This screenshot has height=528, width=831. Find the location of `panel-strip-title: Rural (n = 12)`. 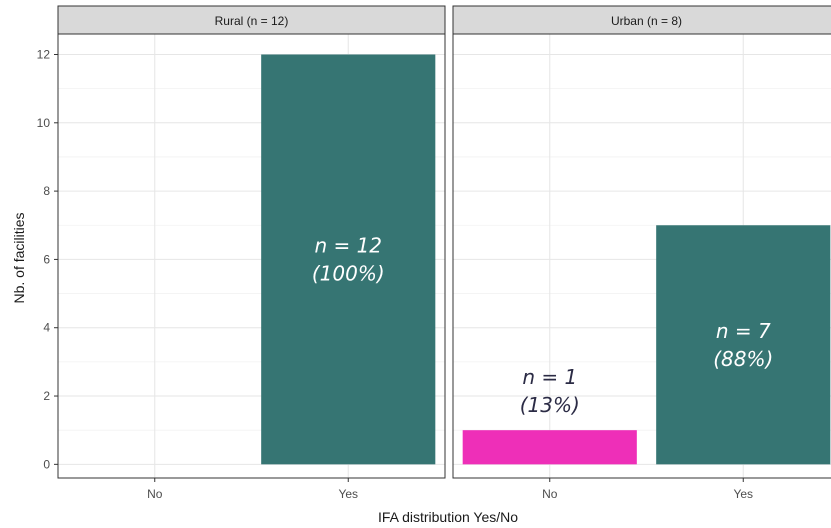

panel-strip-title: Rural (n = 12) is located at coordinates (252, 21).